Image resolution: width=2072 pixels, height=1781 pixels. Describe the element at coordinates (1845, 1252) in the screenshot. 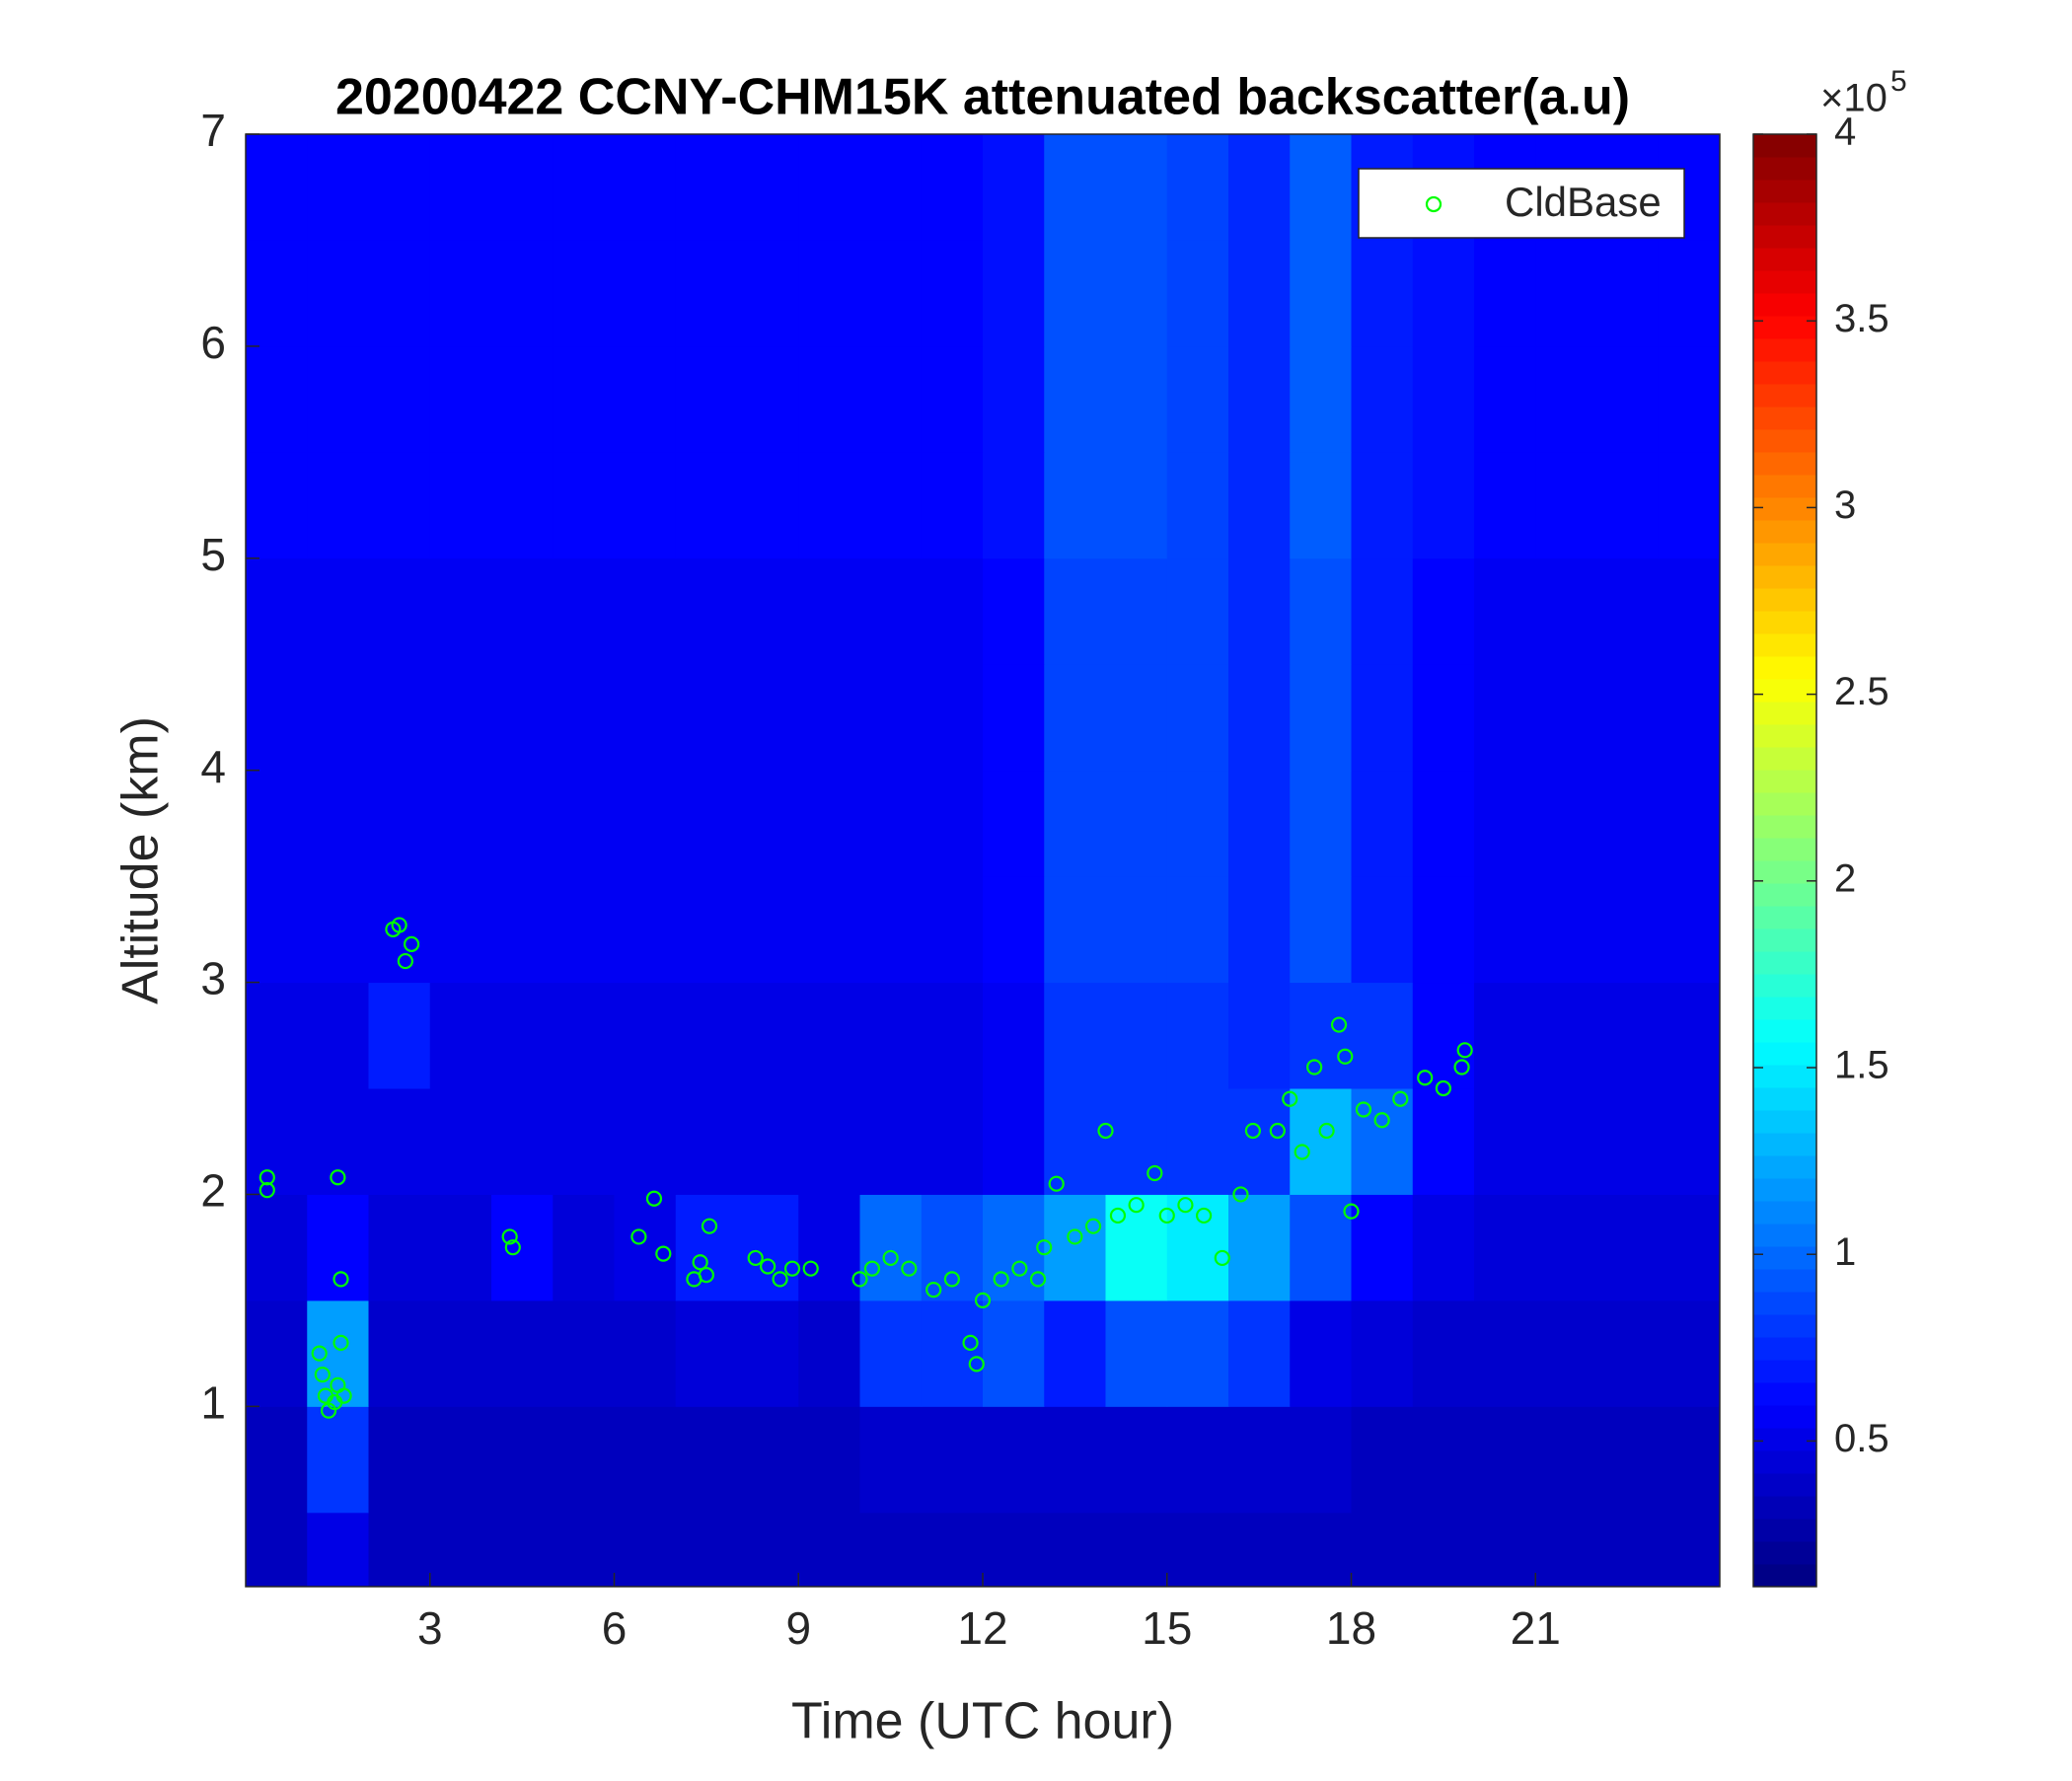

I see `colorbar-tick-label: 1` at that location.